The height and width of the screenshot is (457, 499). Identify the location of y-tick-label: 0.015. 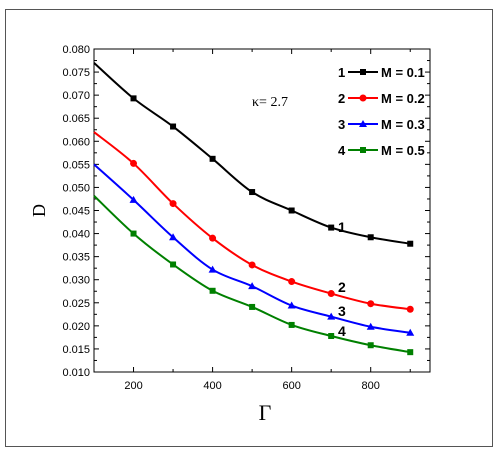
(76, 350).